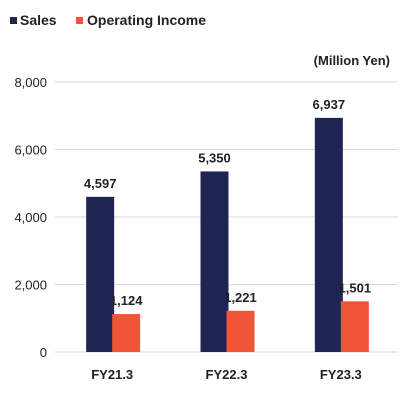 This screenshot has height=400, width=400. What do you see at coordinates (112, 374) in the screenshot?
I see `x-category-label: FY21.3` at bounding box center [112, 374].